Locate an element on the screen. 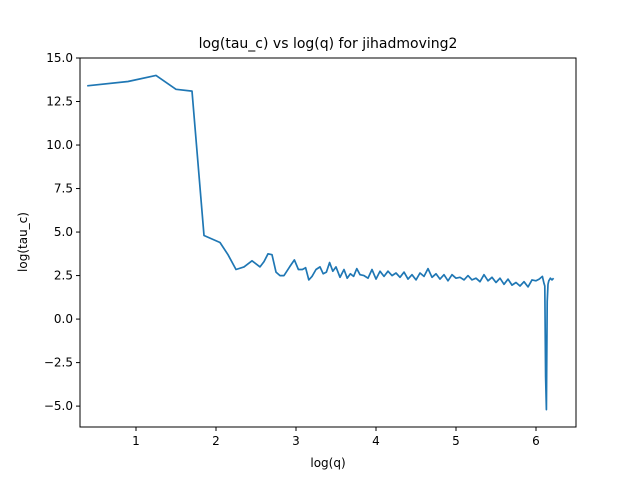 This screenshot has width=640, height=480. y-tick-label: 5.0 is located at coordinates (63, 232).